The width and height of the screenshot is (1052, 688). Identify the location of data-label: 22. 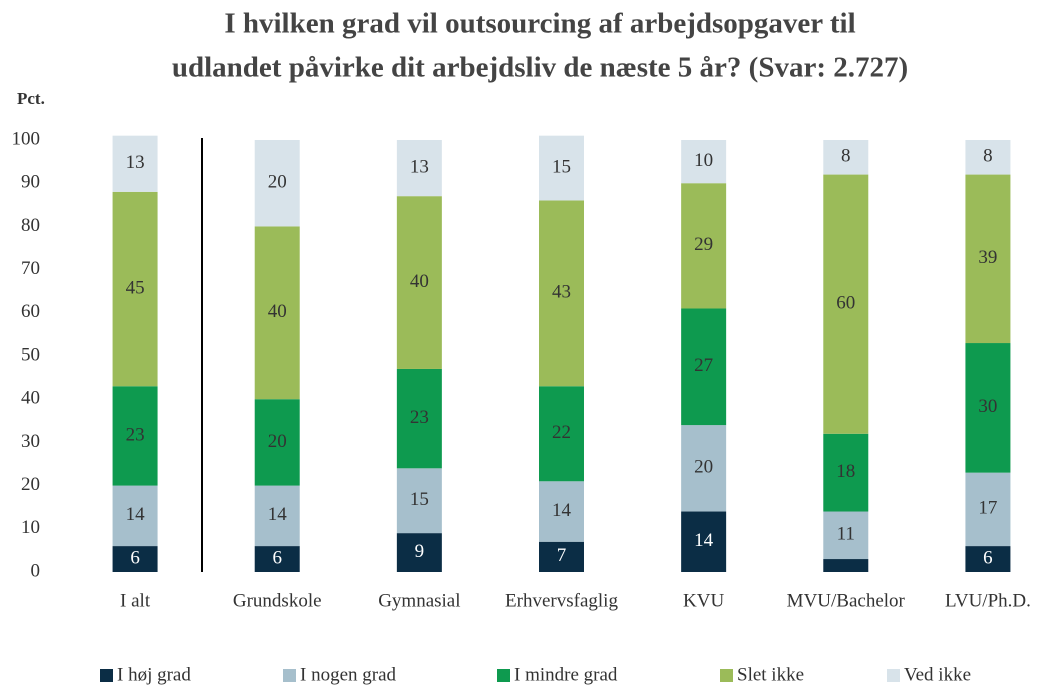
(561, 432).